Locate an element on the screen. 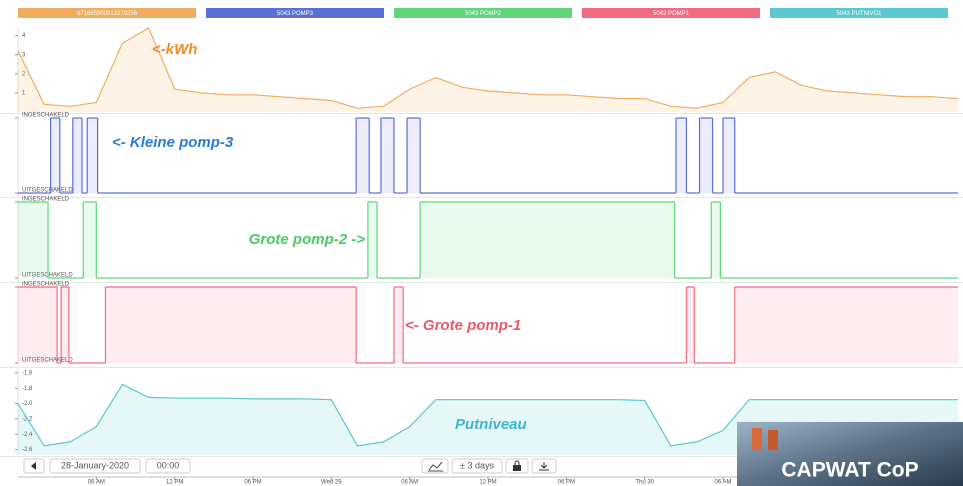 This screenshot has height=486, width=963. y-tick-label: -2.6 is located at coordinates (27, 450).